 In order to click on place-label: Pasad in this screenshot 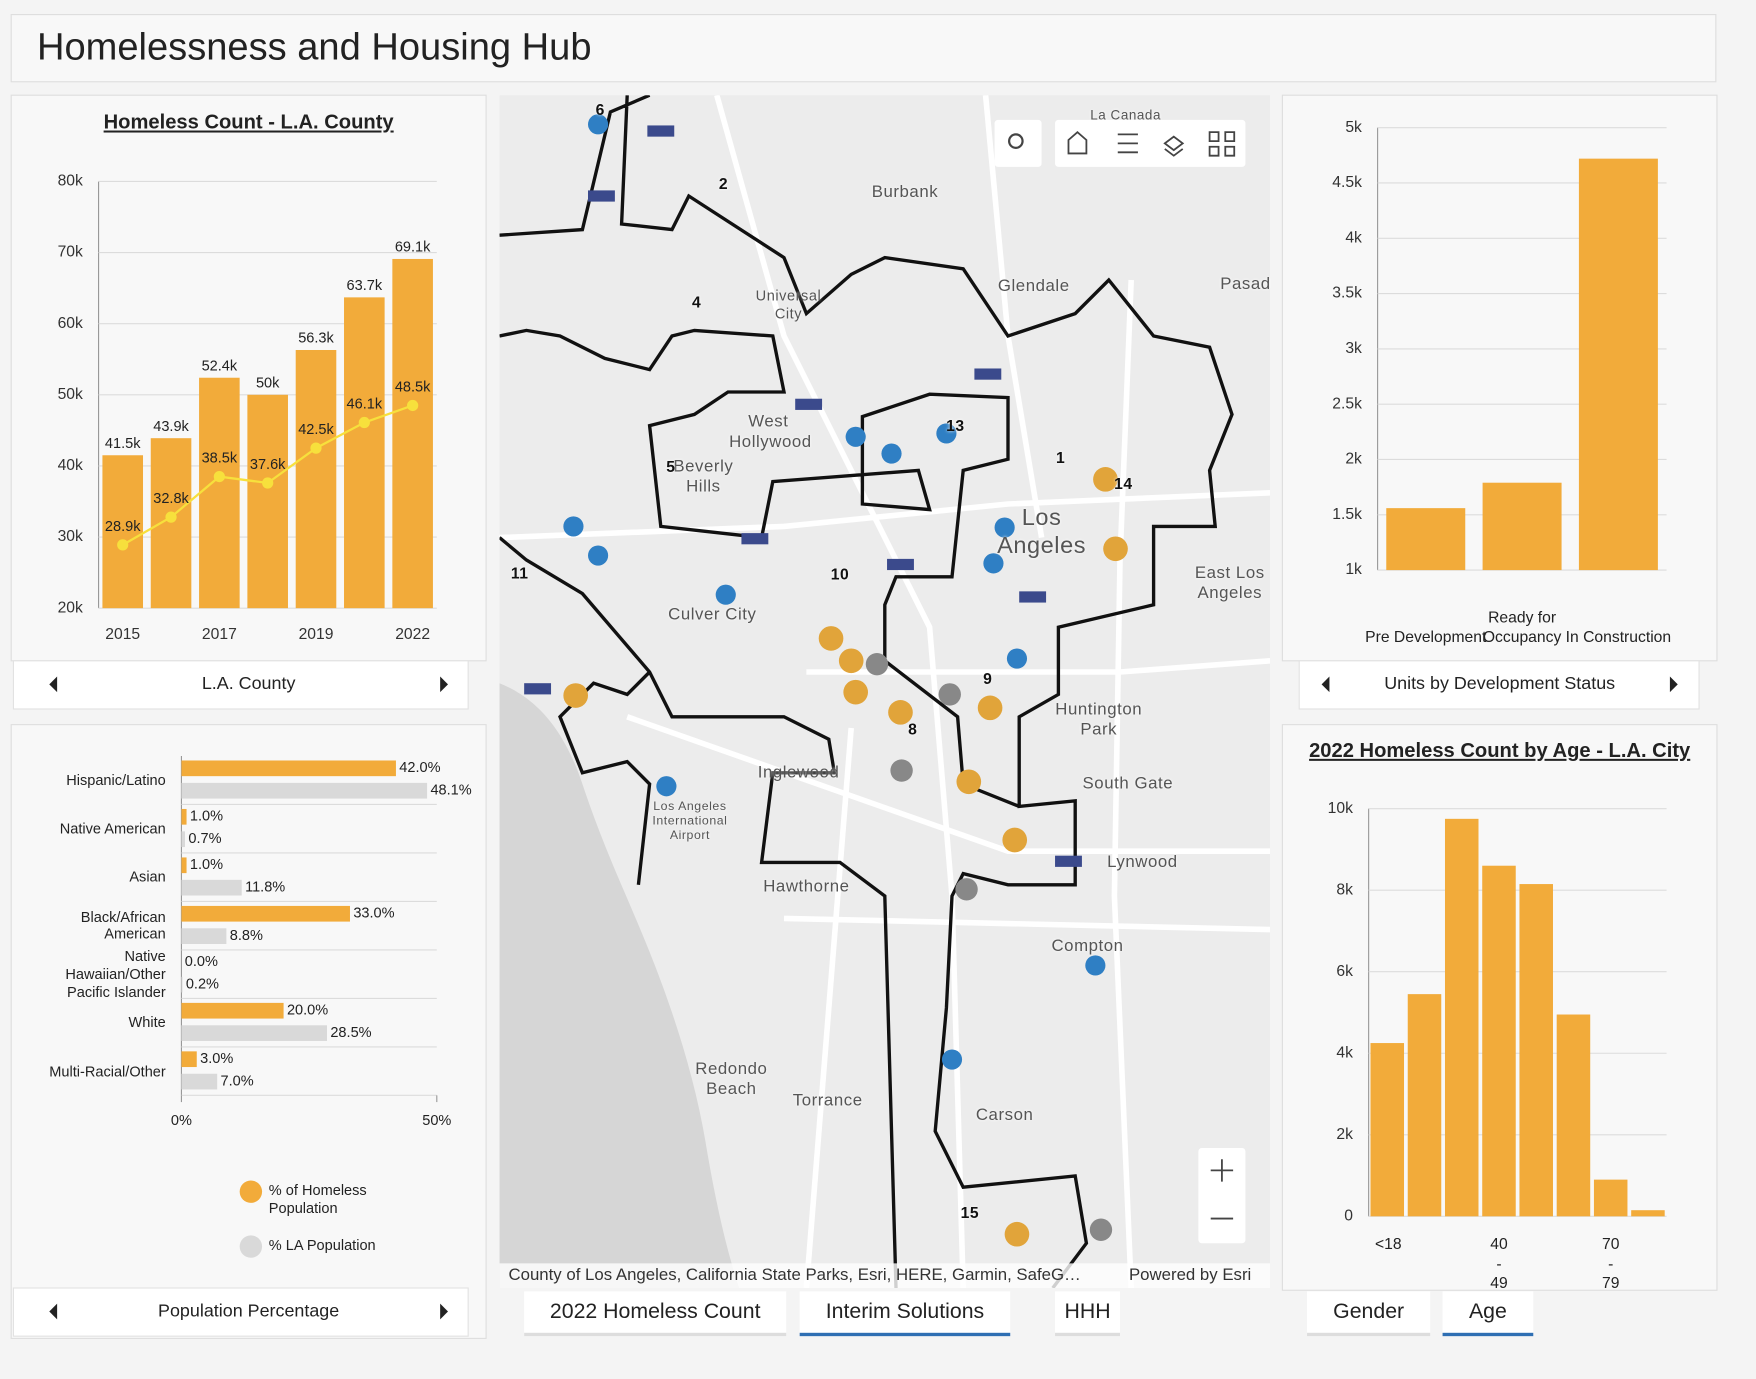, I will do `click(1245, 284)`.